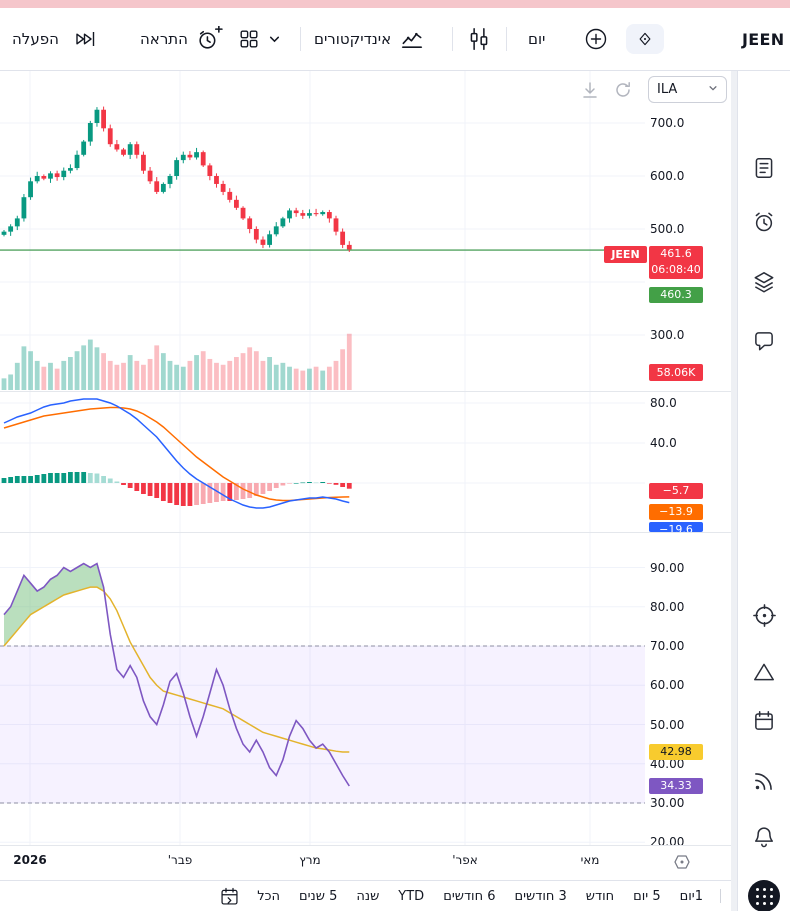 This screenshot has height=911, width=790. What do you see at coordinates (310, 860) in the screenshot?
I see `time-tick-label: מרץ` at bounding box center [310, 860].